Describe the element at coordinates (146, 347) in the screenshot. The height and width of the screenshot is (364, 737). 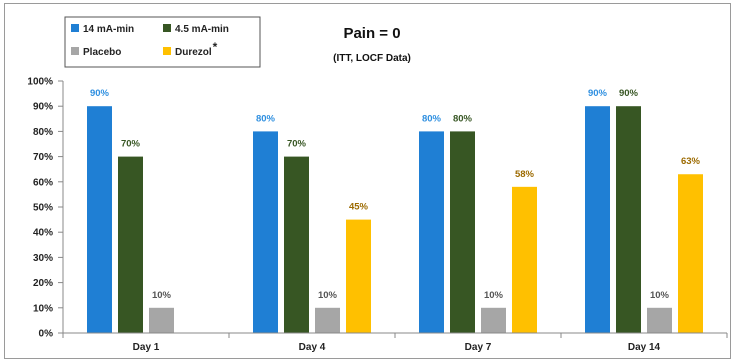
I see `x-category-label: Day 1` at that location.